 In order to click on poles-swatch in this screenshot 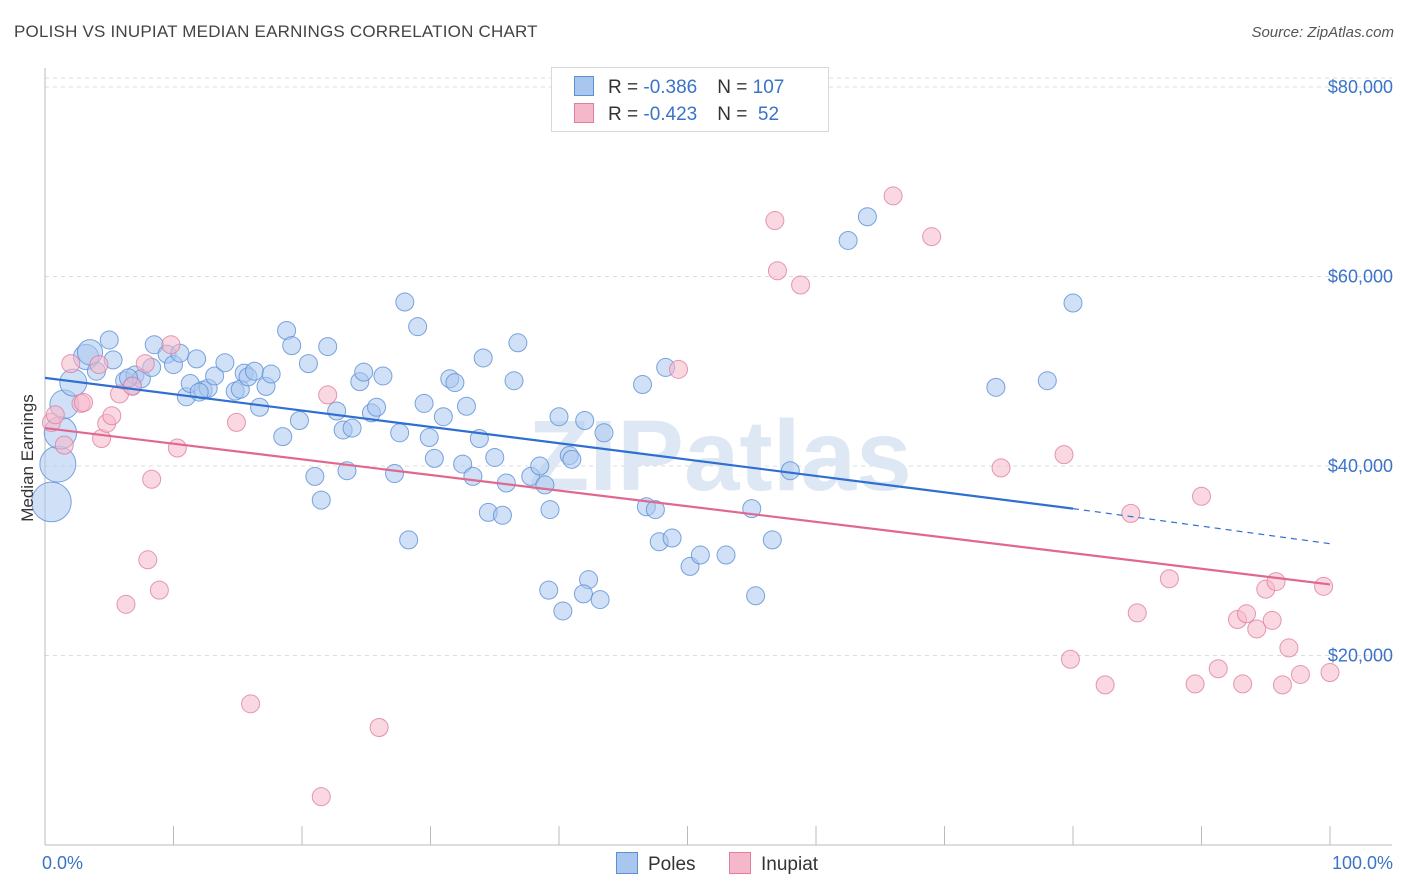, I will do `click(584, 86)`.